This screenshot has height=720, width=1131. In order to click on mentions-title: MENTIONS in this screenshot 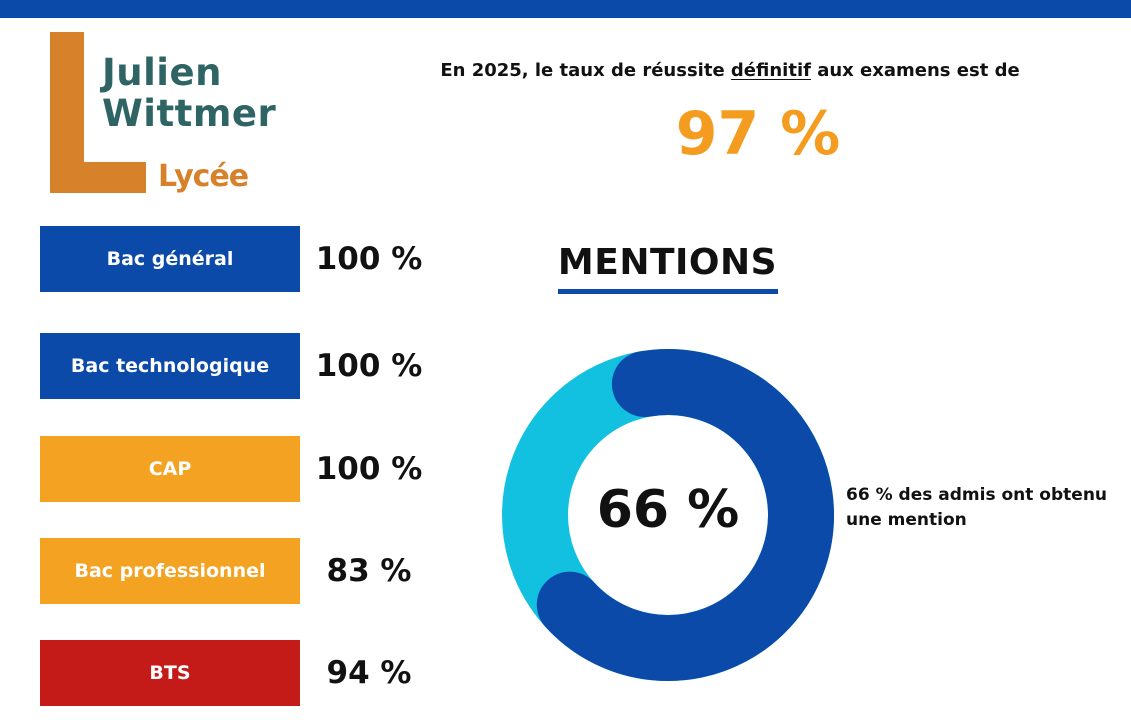, I will do `click(667, 262)`.